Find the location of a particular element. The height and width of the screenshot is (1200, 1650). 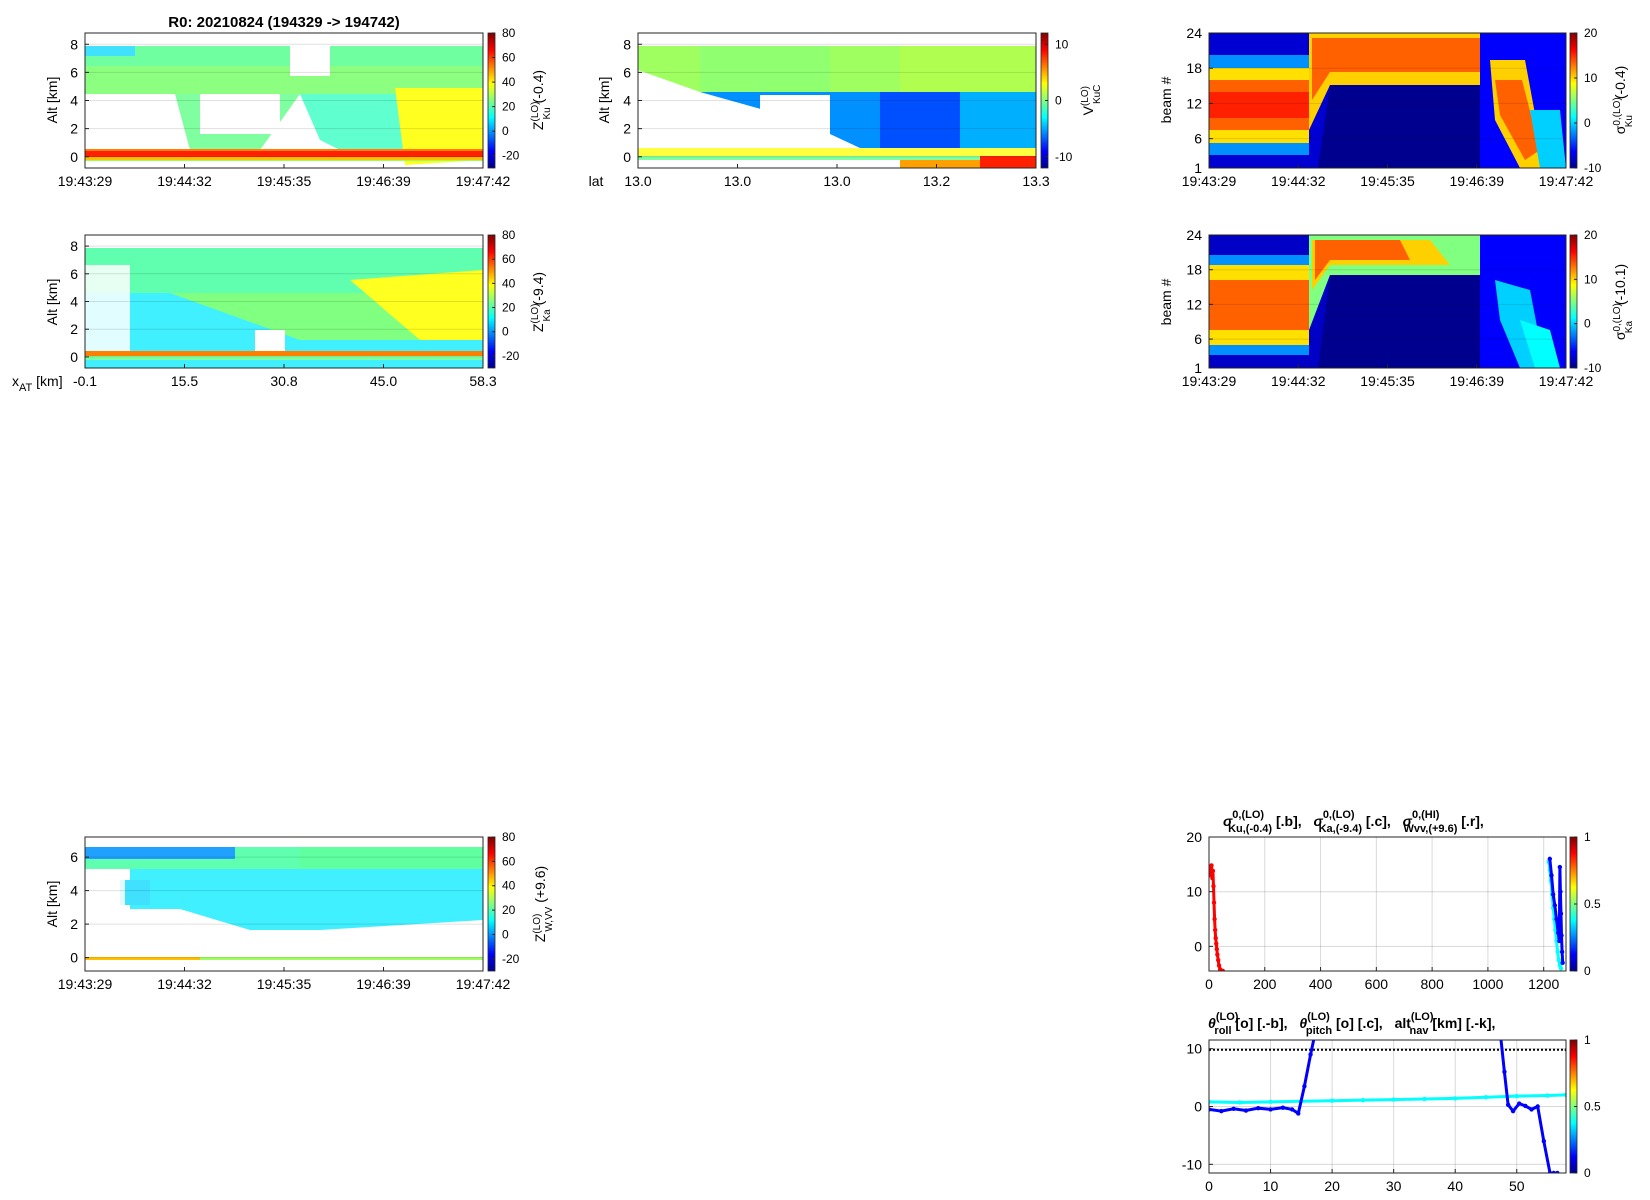

xtick-label: 200 is located at coordinates (1265, 984).